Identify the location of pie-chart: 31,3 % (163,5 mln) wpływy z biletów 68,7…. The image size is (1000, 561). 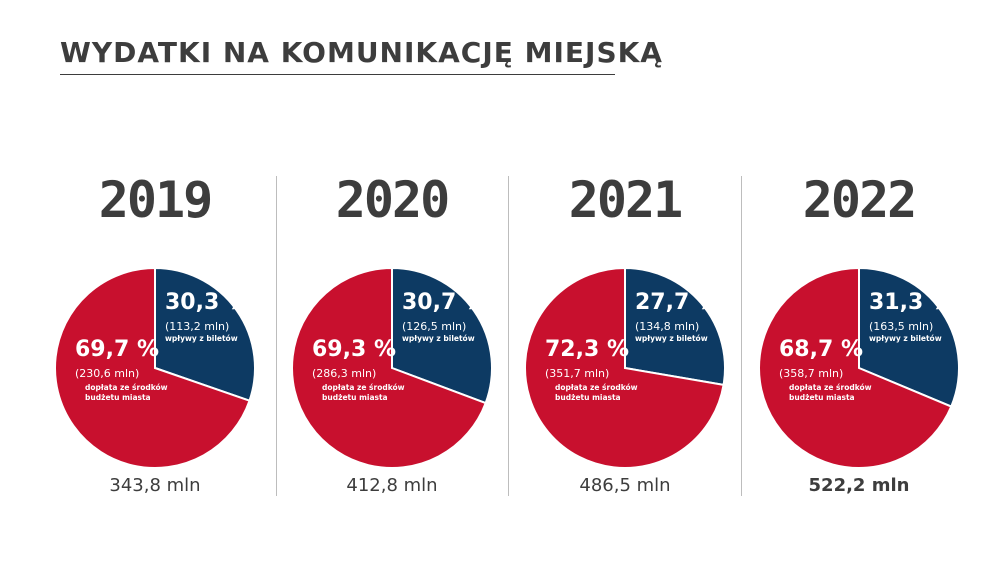
(859, 368).